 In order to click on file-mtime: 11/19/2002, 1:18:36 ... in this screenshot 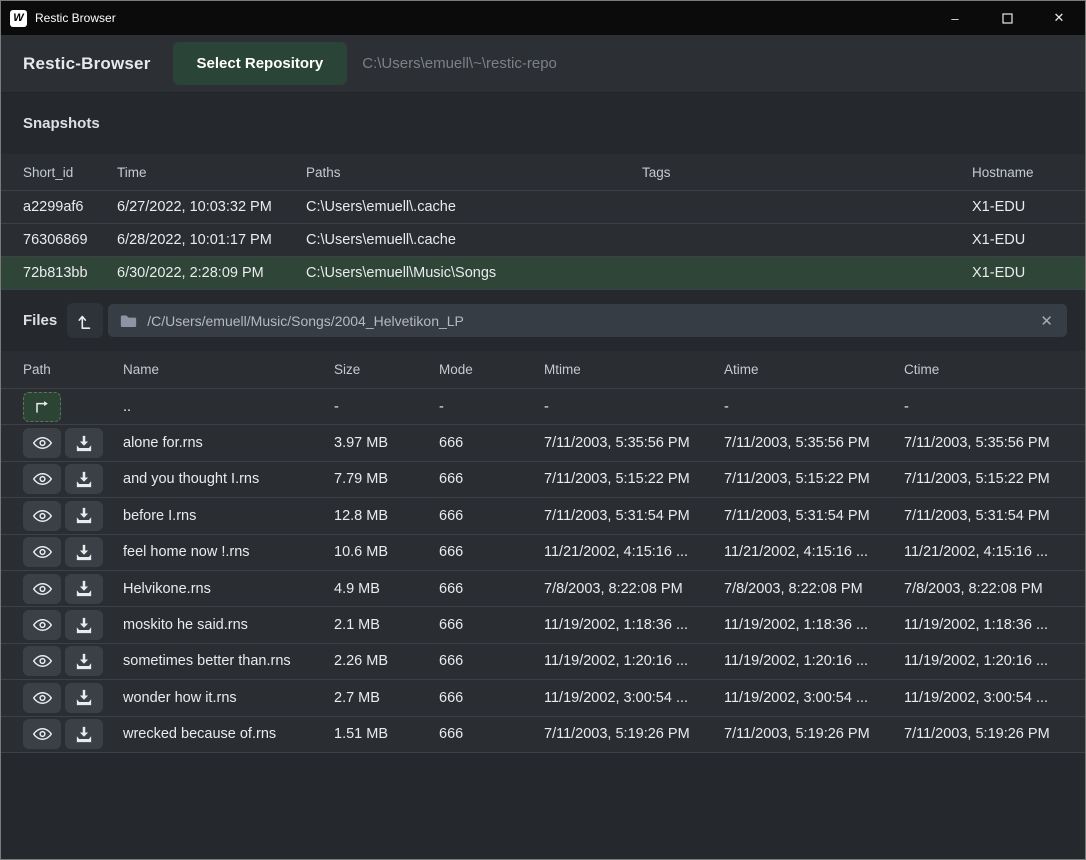, I will do `click(616, 625)`.